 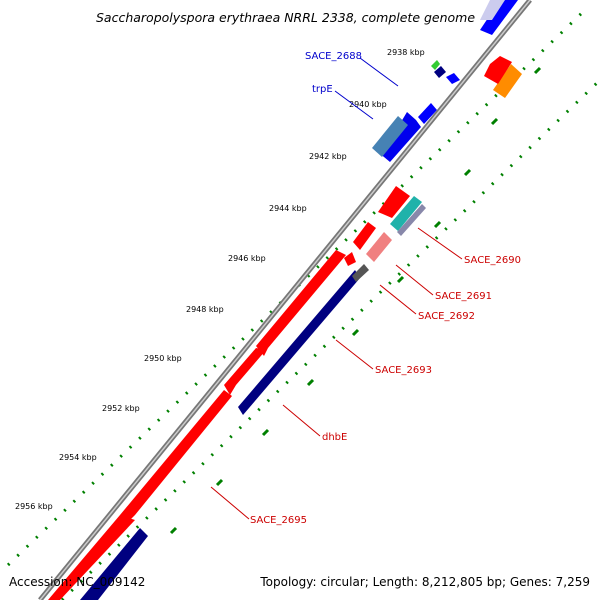 I want to click on gene-label-sace-2690: SACE_2690, so click(x=492, y=260).